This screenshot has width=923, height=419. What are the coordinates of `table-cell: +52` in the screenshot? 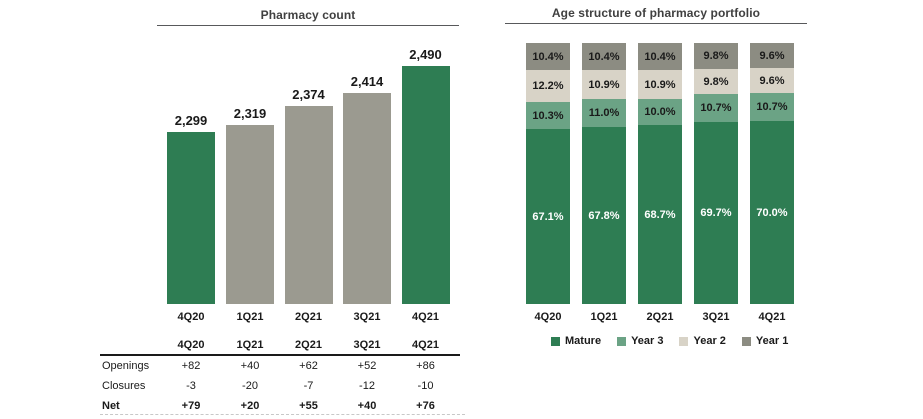 It's located at (367, 366).